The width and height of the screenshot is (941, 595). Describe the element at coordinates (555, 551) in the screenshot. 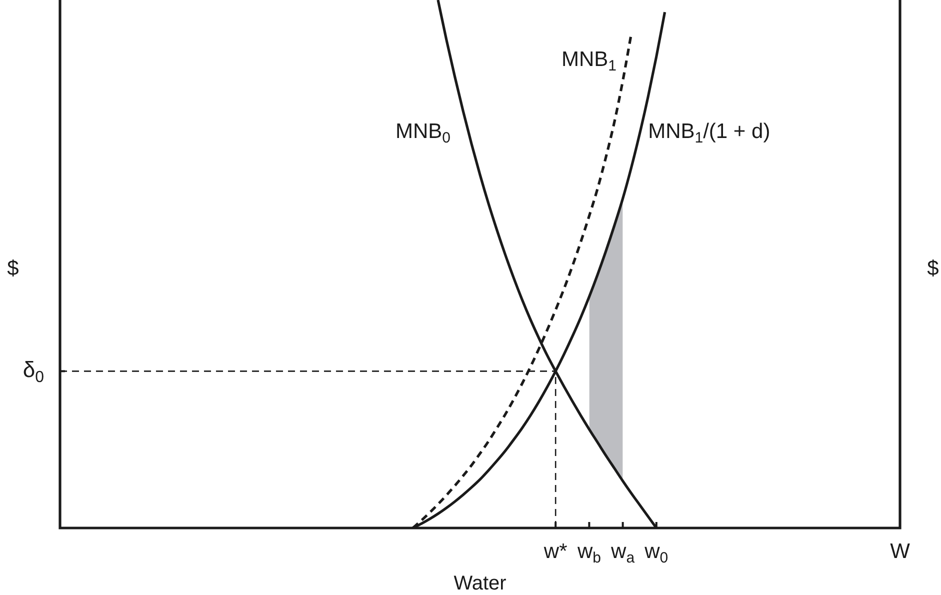

I see `x-tick-label: w*` at that location.